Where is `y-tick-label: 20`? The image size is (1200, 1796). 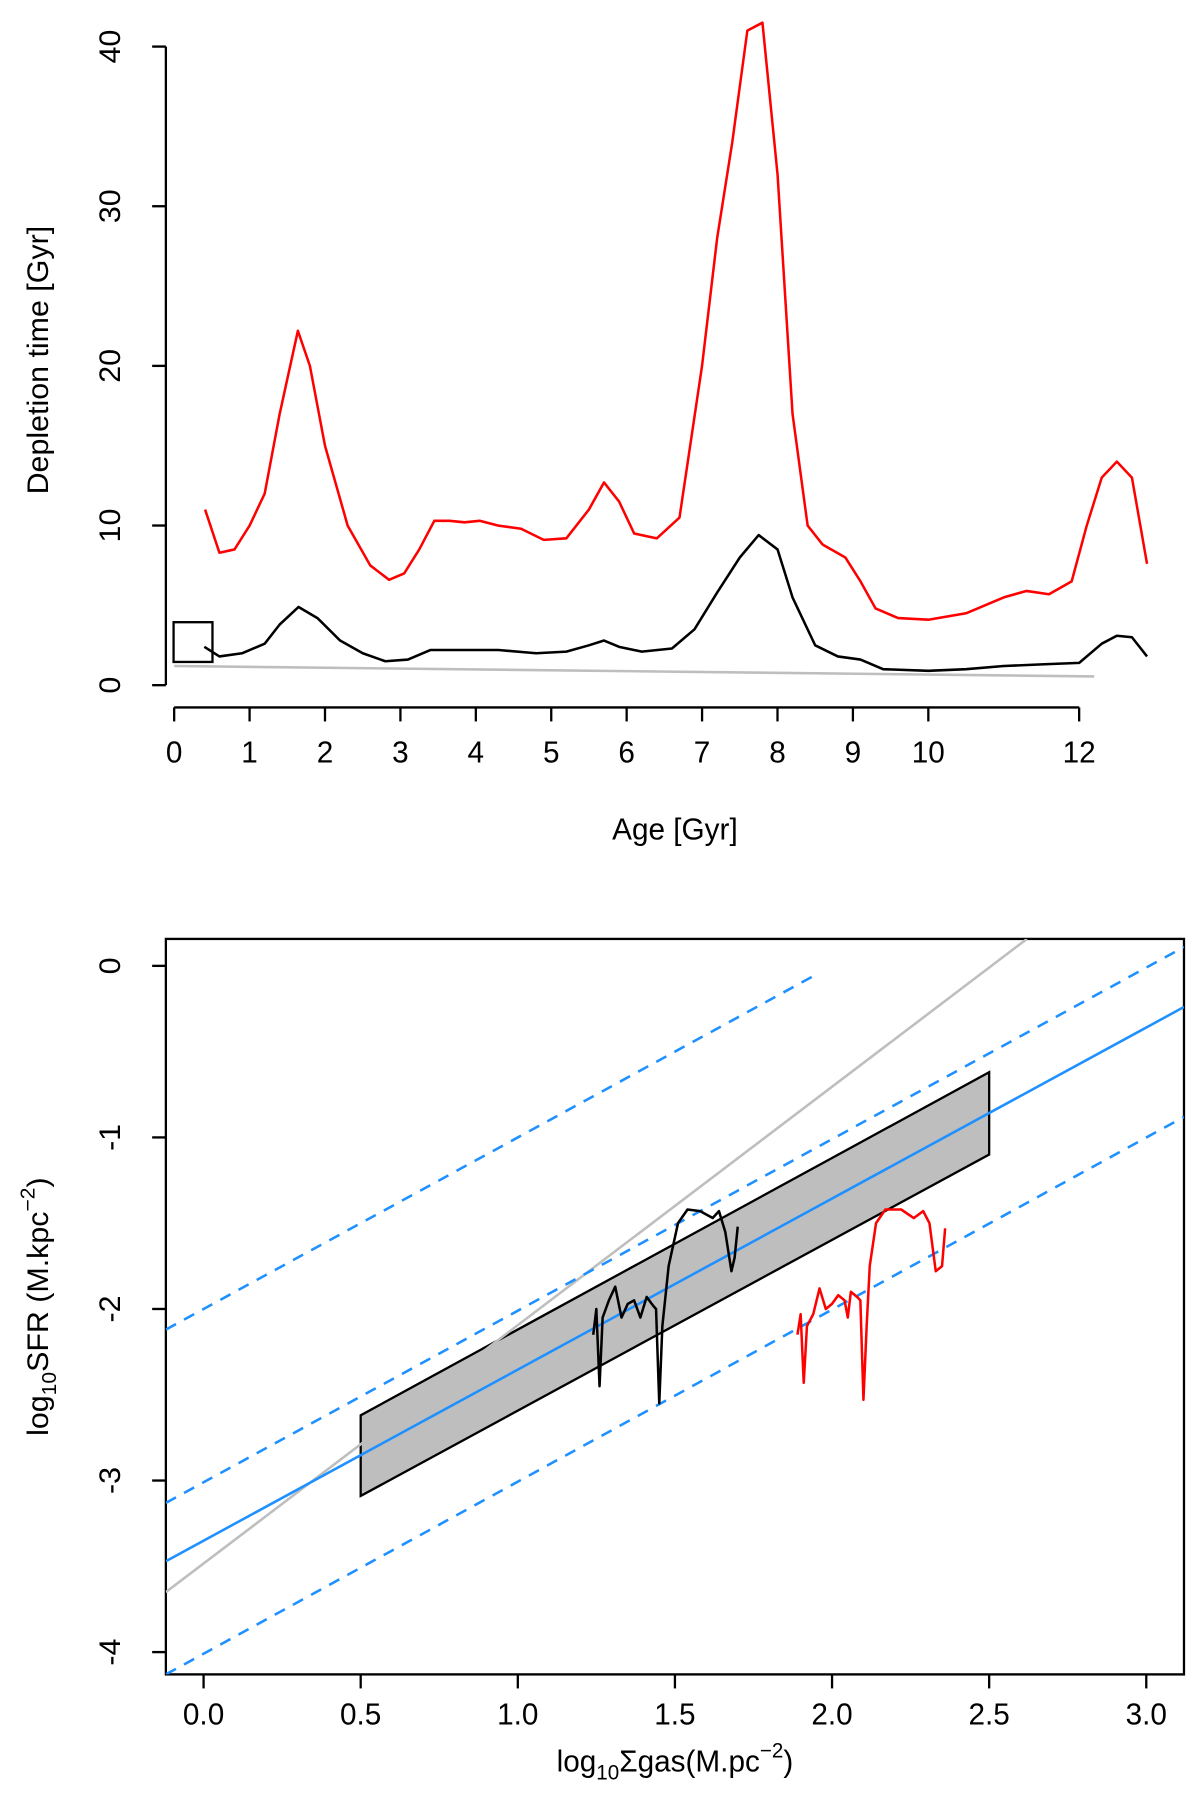
y-tick-label: 20 is located at coordinates (110, 366).